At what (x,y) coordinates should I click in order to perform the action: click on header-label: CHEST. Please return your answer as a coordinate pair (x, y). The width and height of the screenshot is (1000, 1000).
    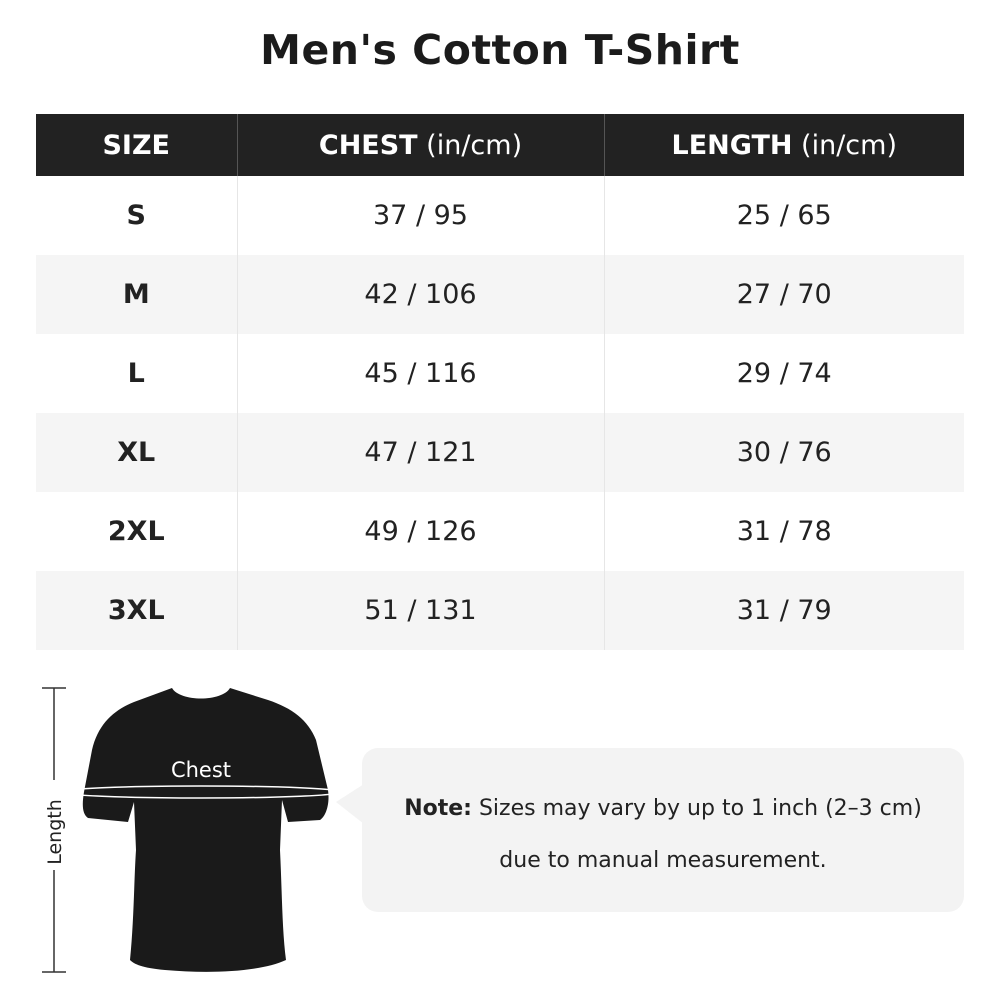
    Looking at the image, I should click on (368, 145).